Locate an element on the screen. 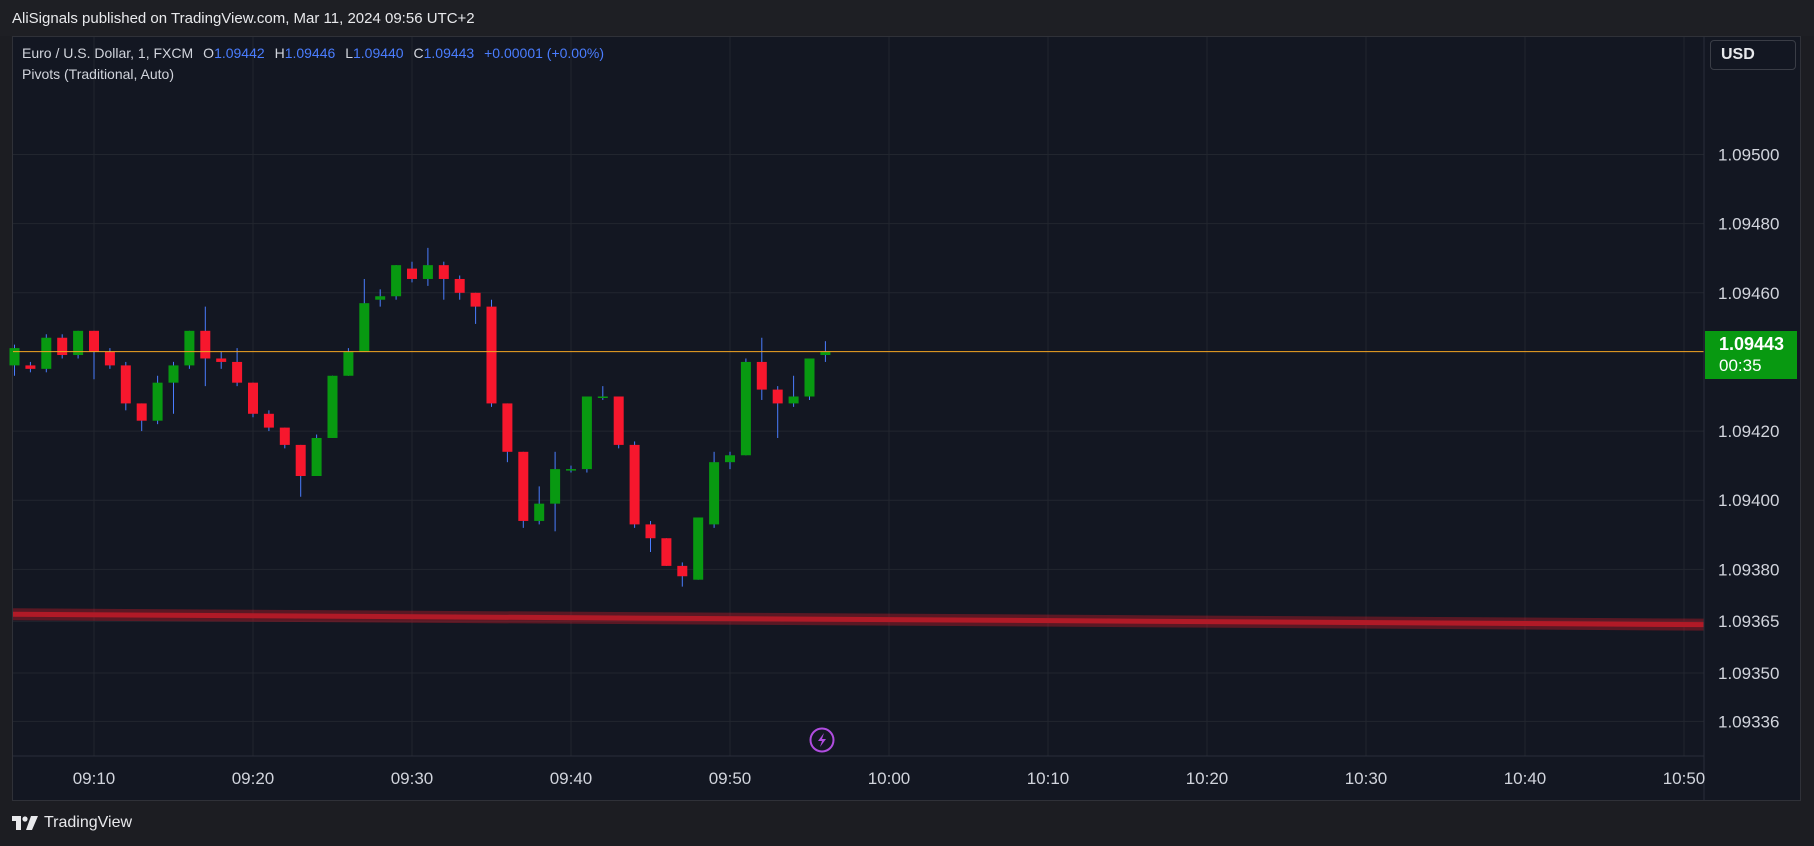  tradingview-logo-icon is located at coordinates (25, 823).